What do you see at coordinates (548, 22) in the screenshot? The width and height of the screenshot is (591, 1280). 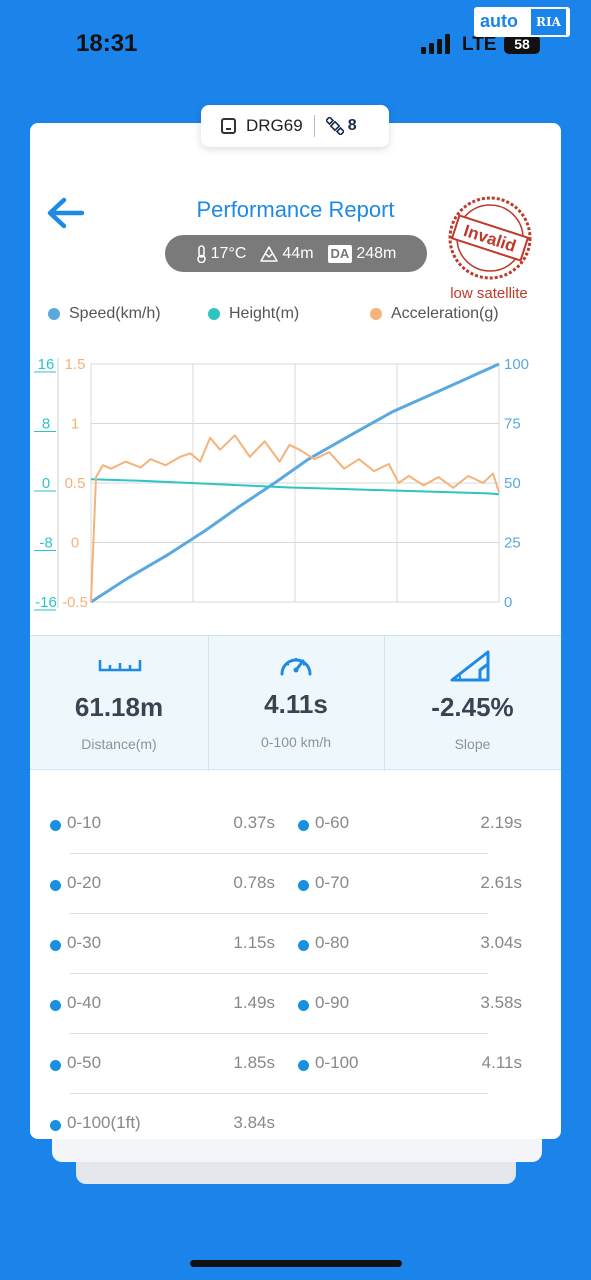 I see `watermark-ria: RIA` at bounding box center [548, 22].